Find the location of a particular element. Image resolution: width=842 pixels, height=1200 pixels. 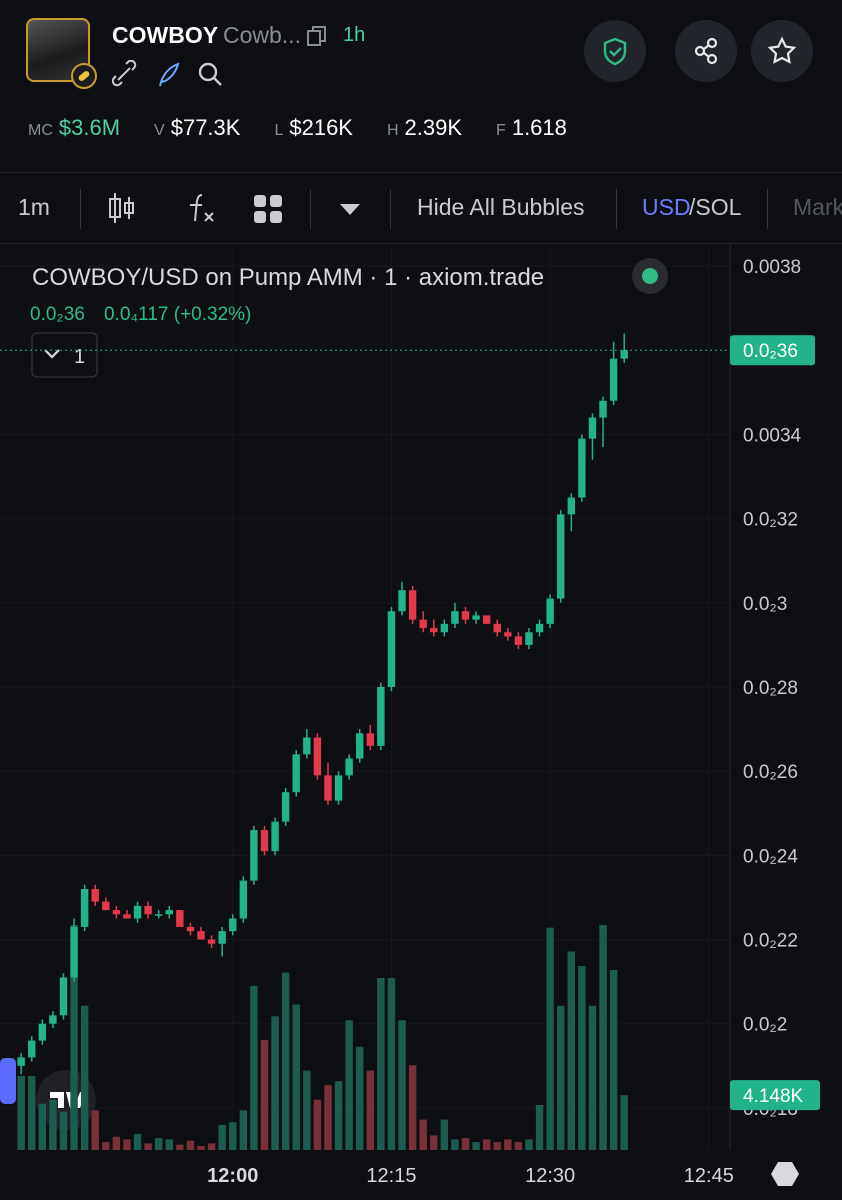

y-tick-label: 0.0₂22 is located at coordinates (770, 941).